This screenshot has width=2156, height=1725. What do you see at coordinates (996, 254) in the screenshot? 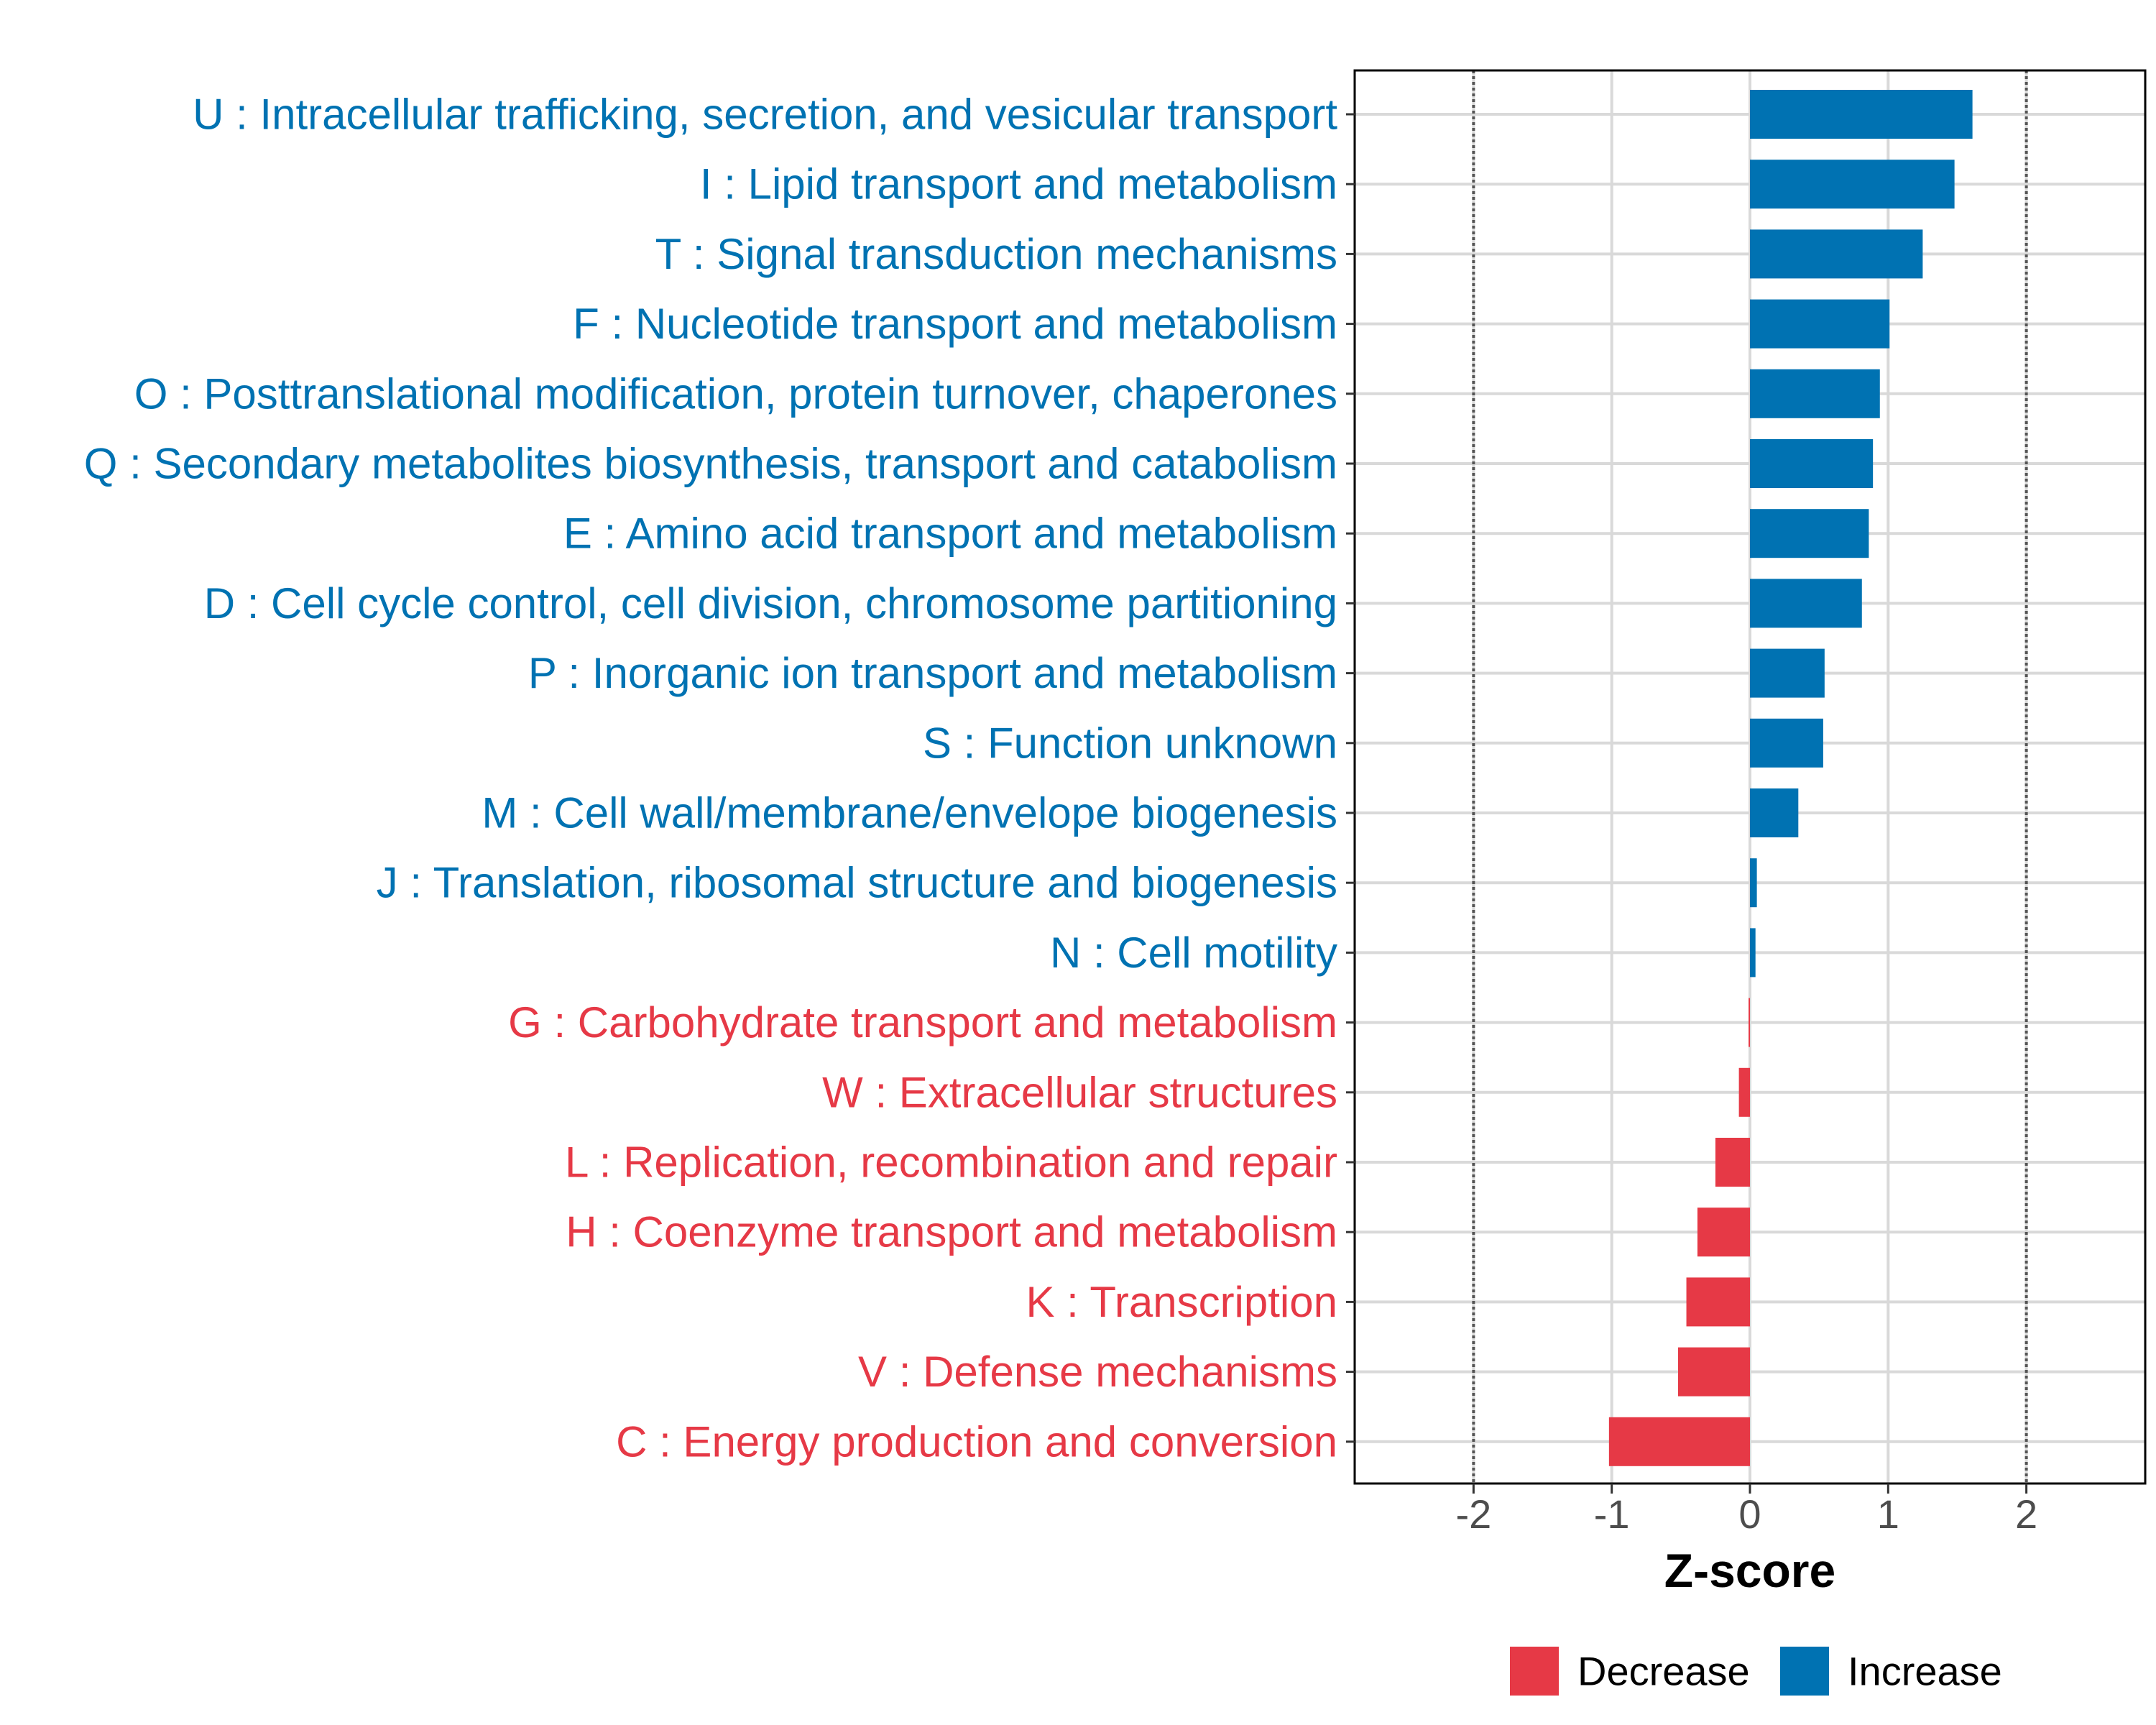
I see `category-label: T : Signal transduction mechanisms` at bounding box center [996, 254].